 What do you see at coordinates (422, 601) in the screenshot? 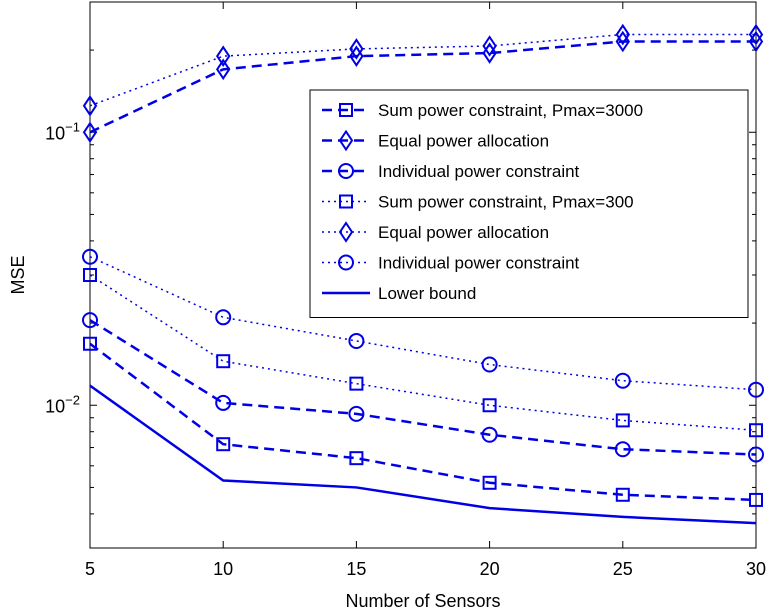
I see `x-axis-label: Number of Sensors` at bounding box center [422, 601].